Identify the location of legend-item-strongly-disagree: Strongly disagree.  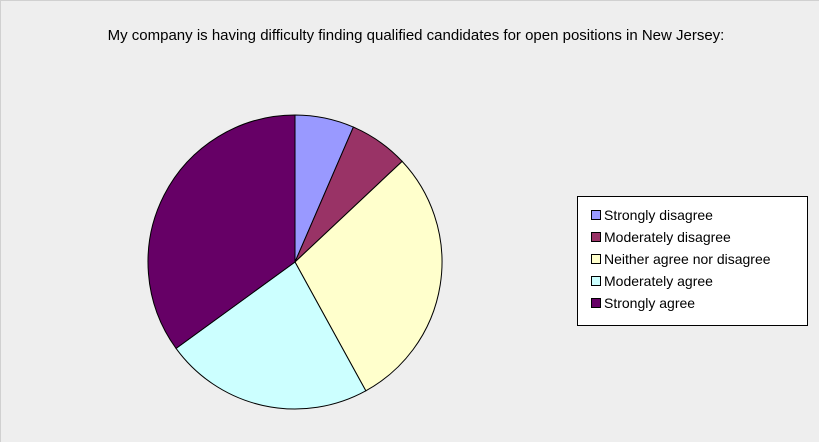
(699, 215).